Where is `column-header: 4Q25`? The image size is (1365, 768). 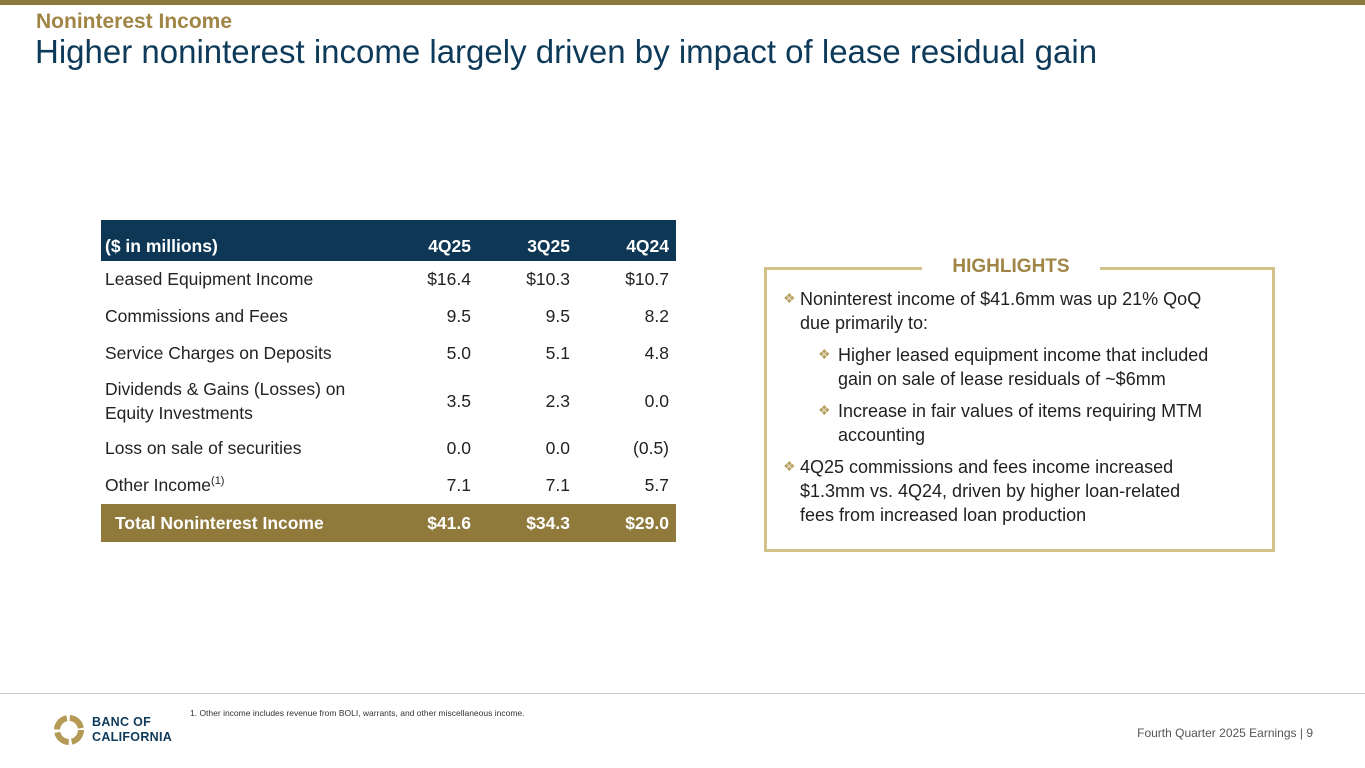
column-header: 4Q25 is located at coordinates (428, 240).